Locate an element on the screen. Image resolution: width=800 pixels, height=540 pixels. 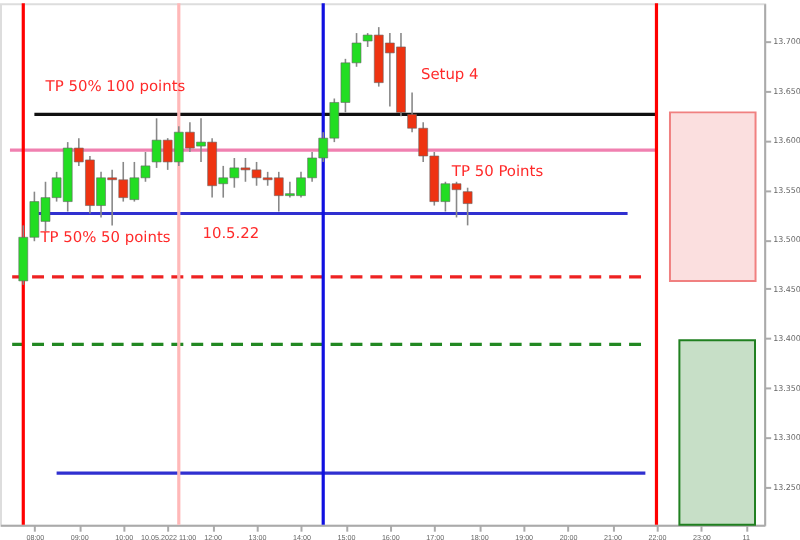
candlestick is located at coordinates (467, 206).